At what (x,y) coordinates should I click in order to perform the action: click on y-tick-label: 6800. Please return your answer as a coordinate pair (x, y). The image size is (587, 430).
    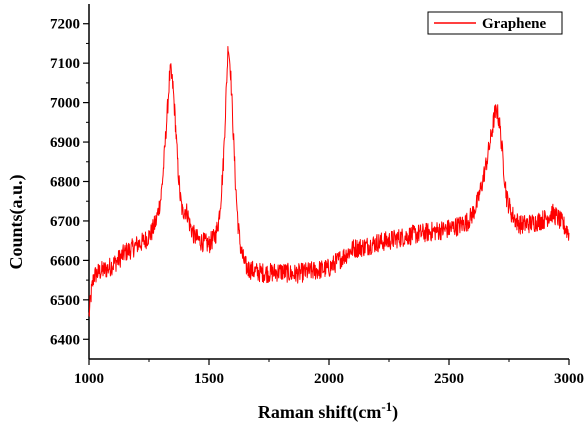
    Looking at the image, I should click on (65, 183).